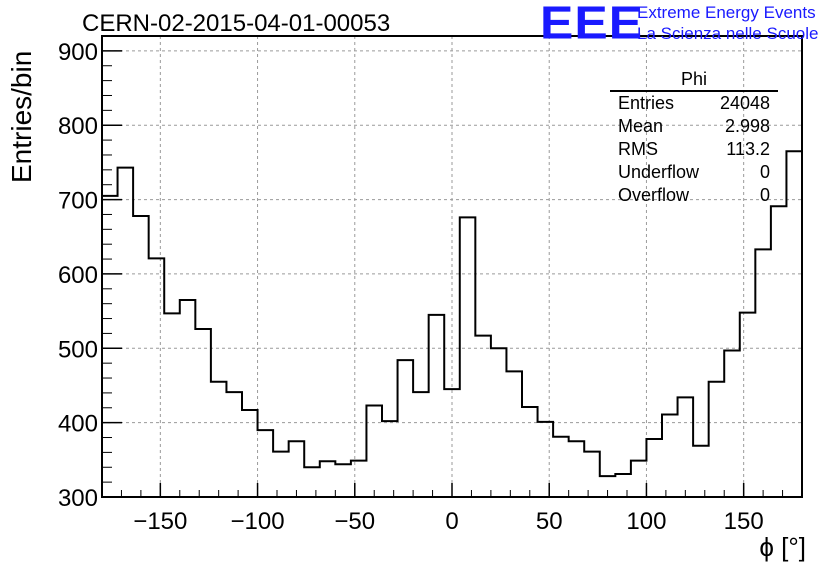  Describe the element at coordinates (782, 547) in the screenshot. I see `x-axis-label: ϕ [°]` at that location.